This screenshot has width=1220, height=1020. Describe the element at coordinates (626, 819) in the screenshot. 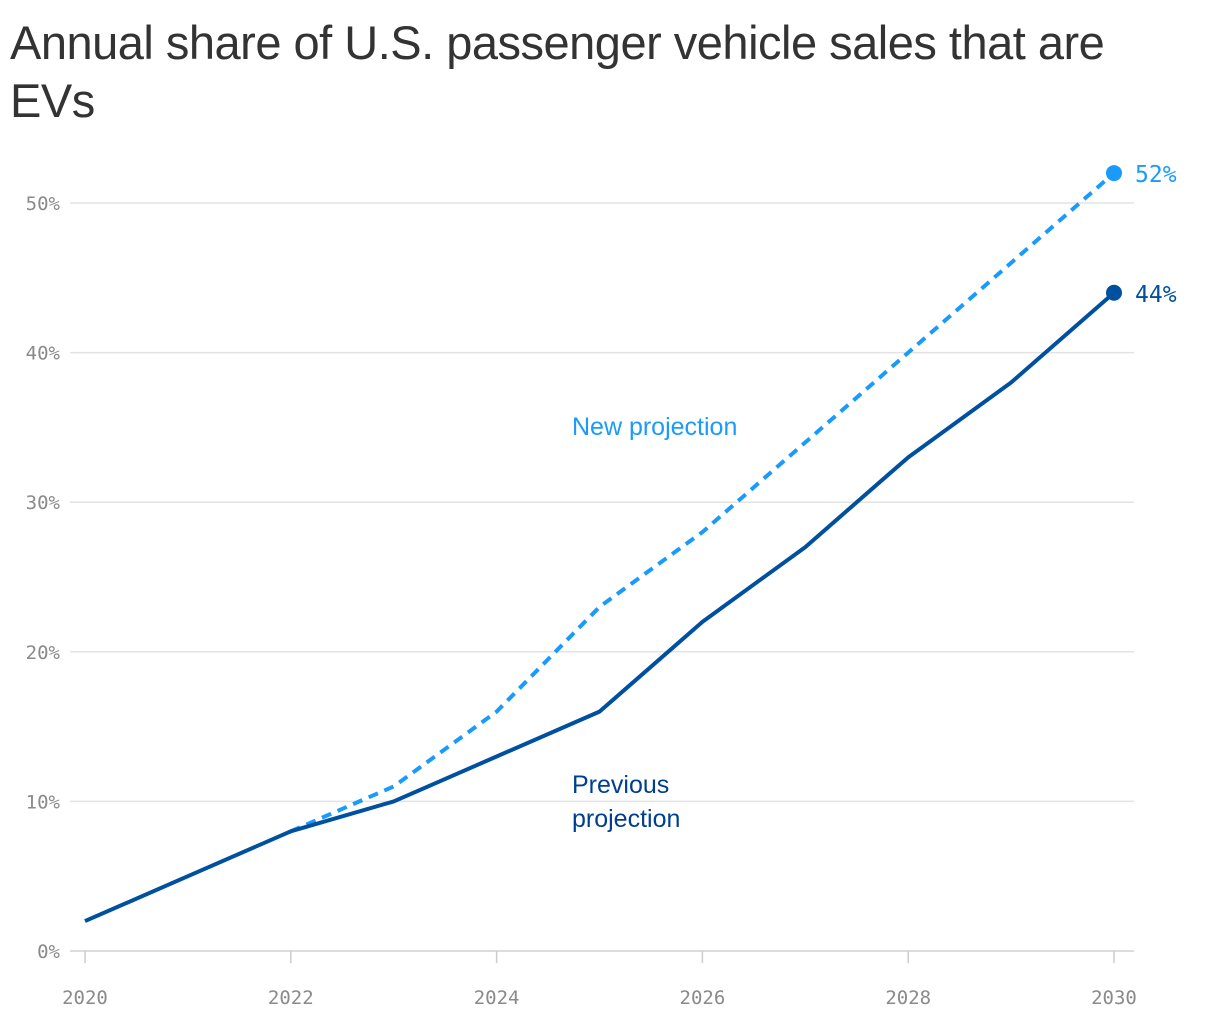

I see `series-label-previous: projection` at that location.